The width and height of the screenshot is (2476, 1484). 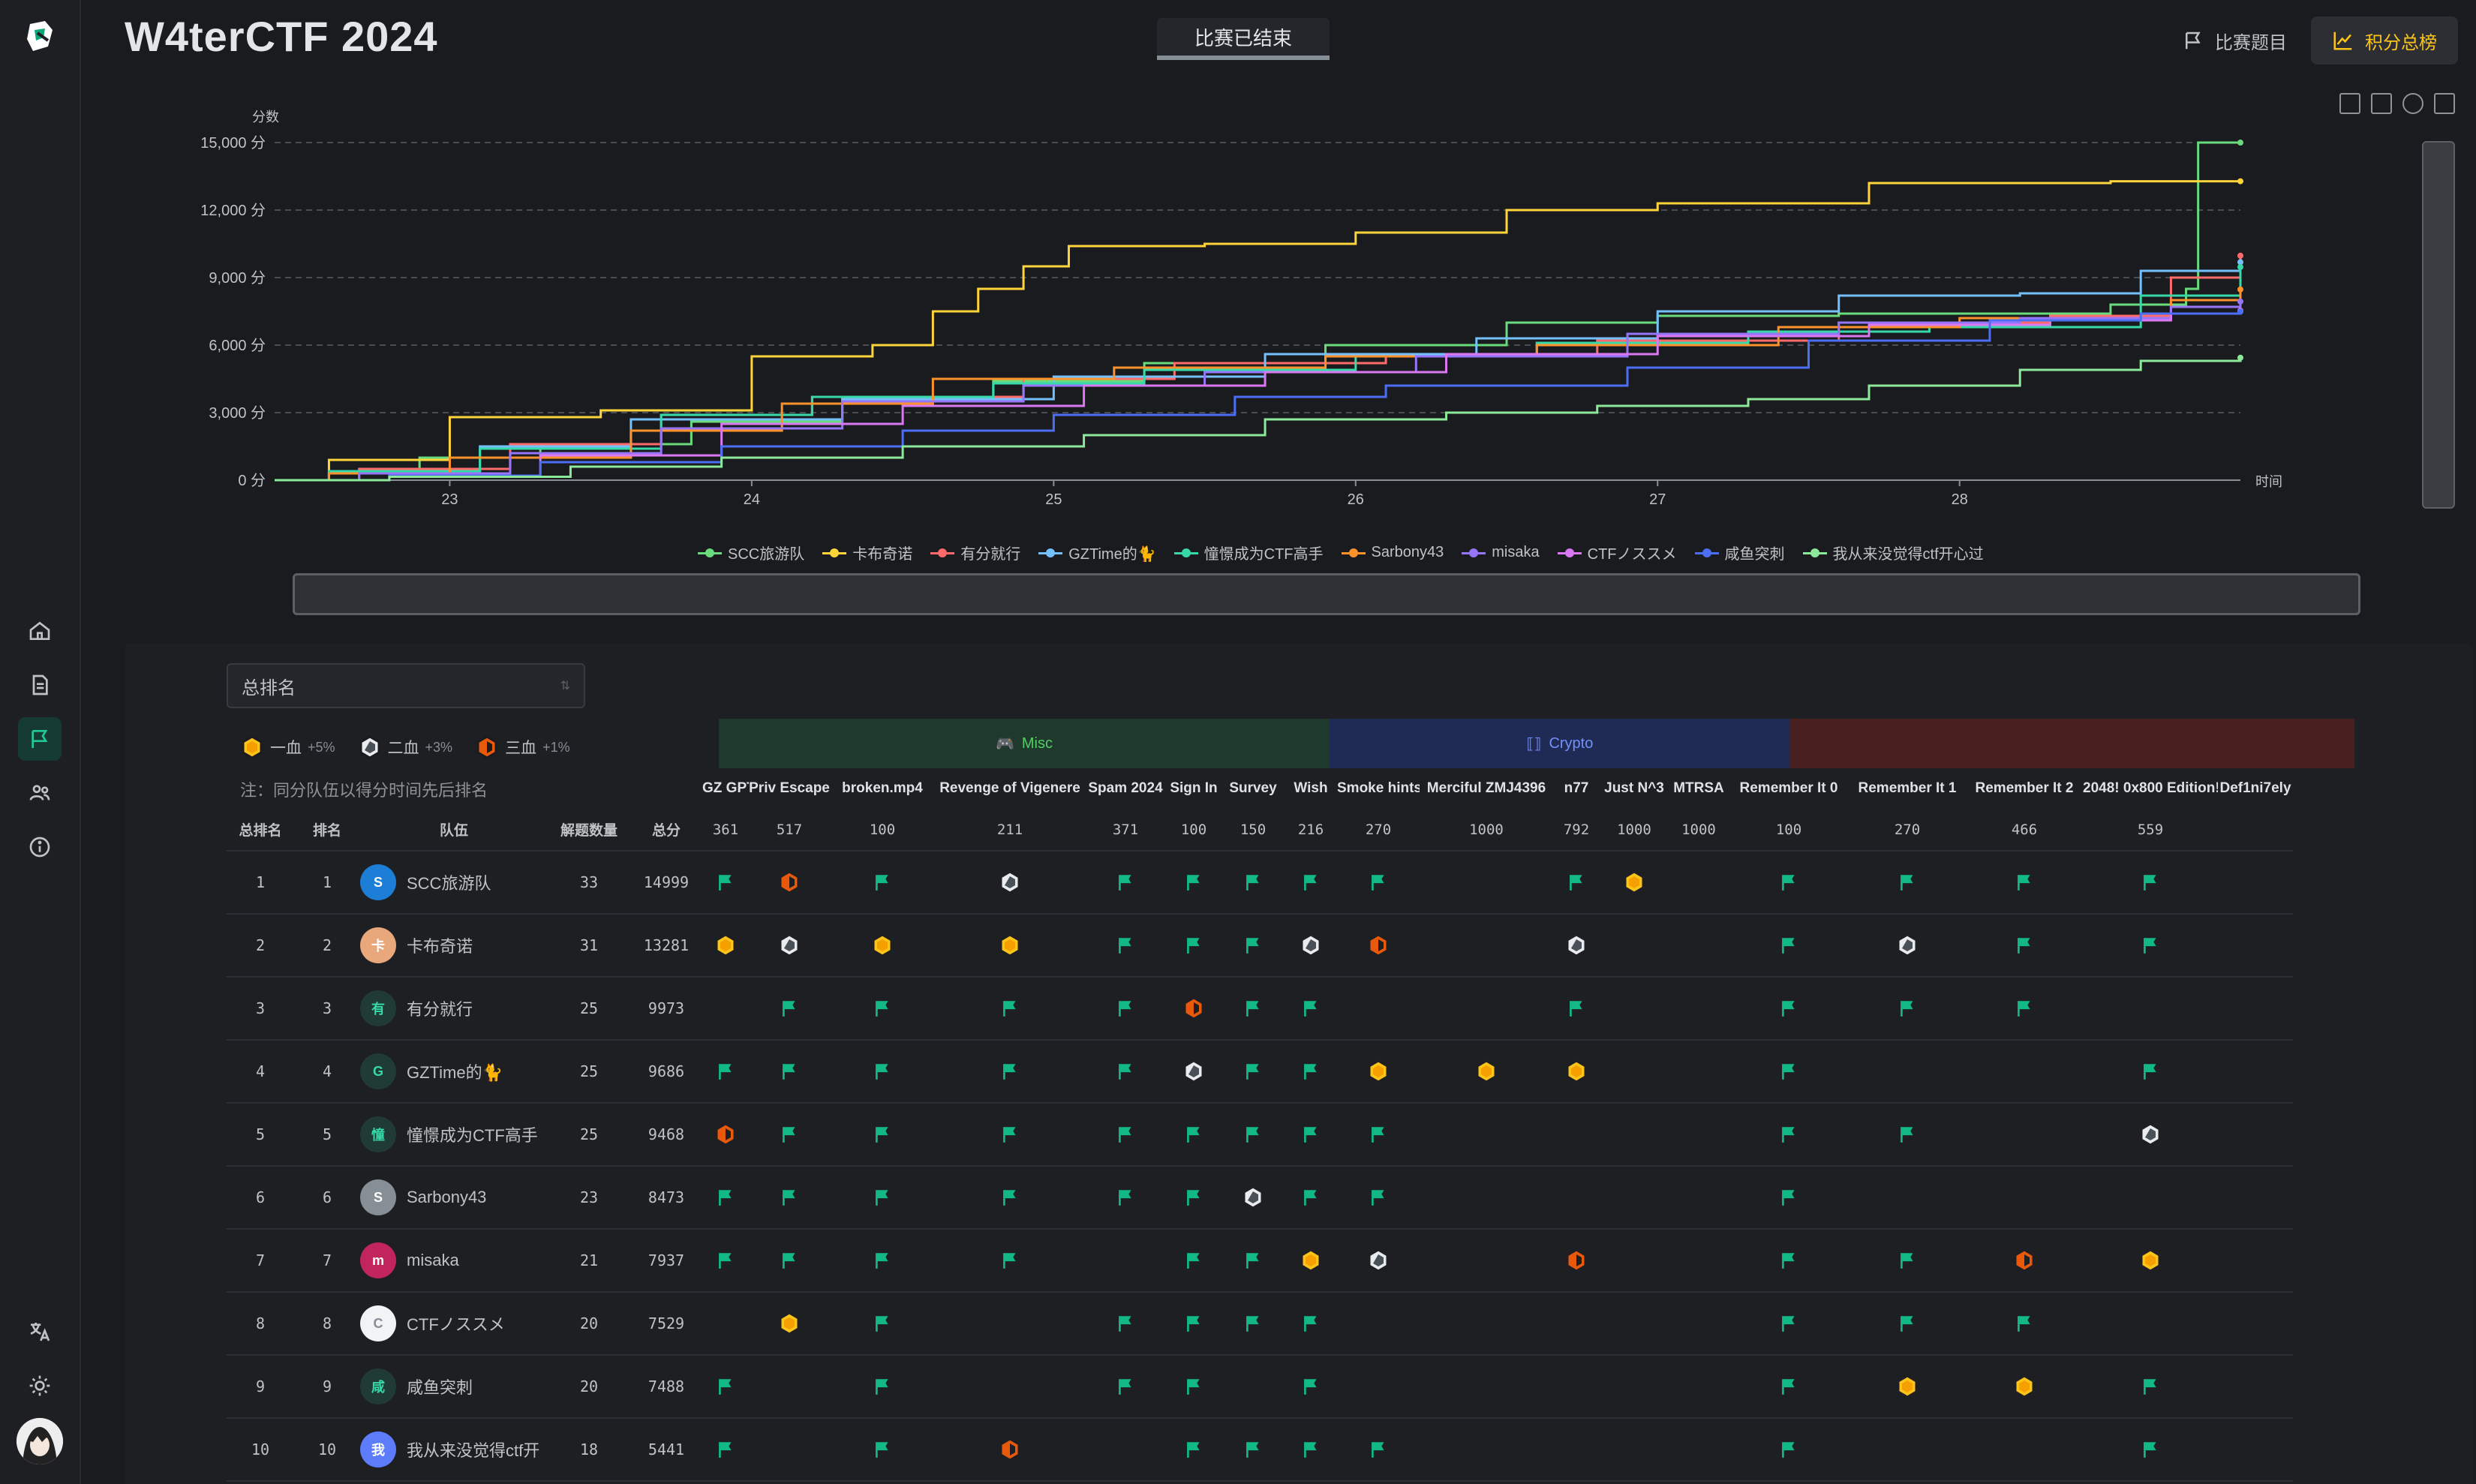 What do you see at coordinates (2150, 788) in the screenshot?
I see `challenge-name: 2048! 0x800 Edition!` at bounding box center [2150, 788].